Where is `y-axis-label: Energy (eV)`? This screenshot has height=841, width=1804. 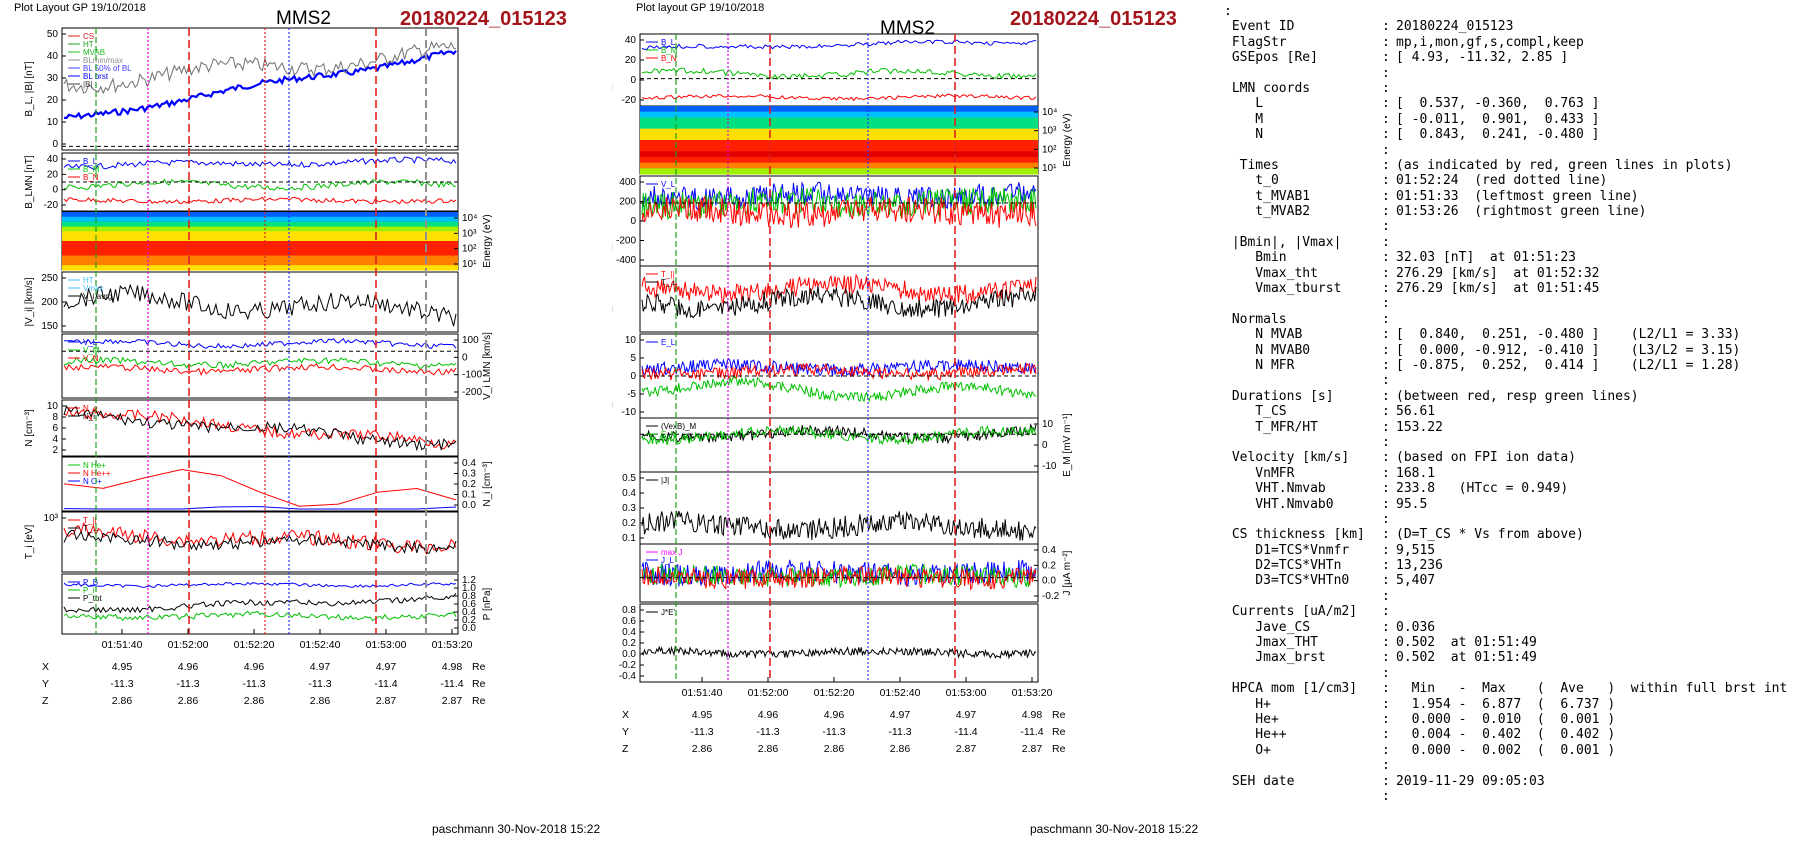 y-axis-label: Energy (eV) is located at coordinates (487, 240).